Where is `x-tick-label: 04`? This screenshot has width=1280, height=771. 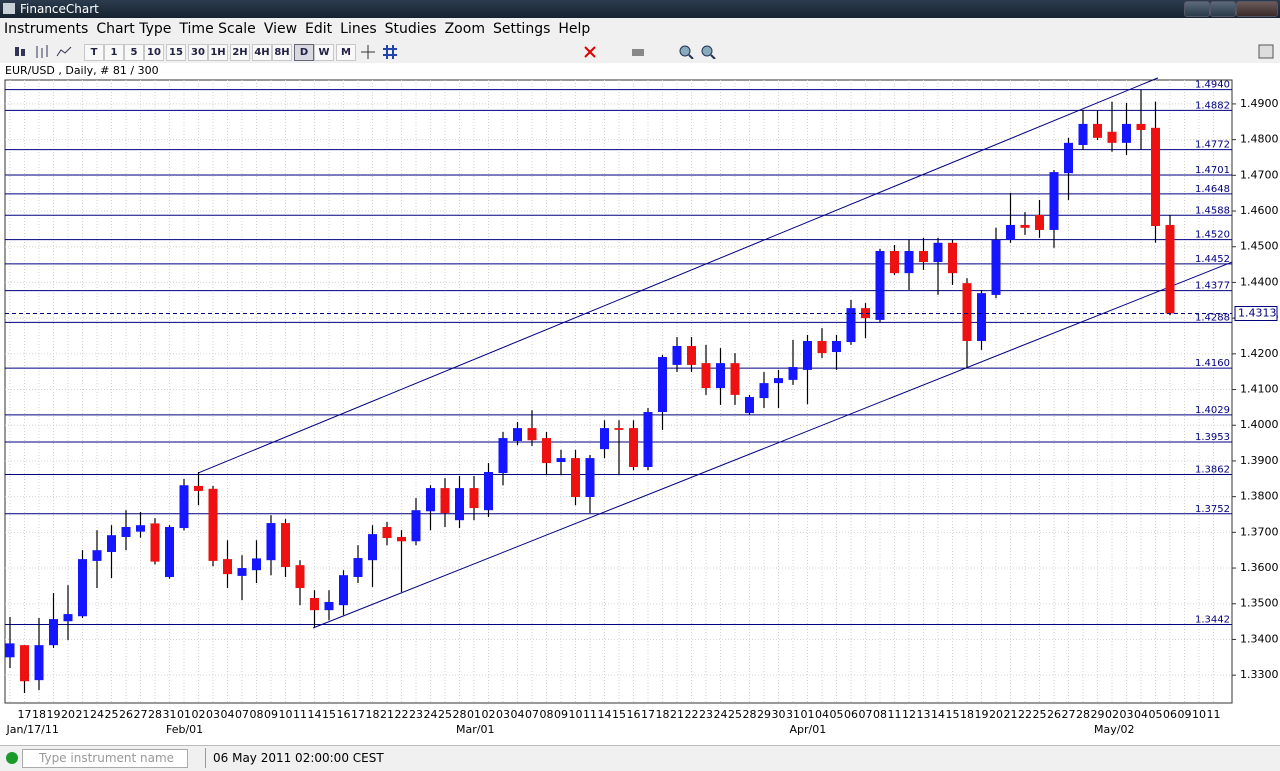
x-tick-label: 04 is located at coordinates (518, 714).